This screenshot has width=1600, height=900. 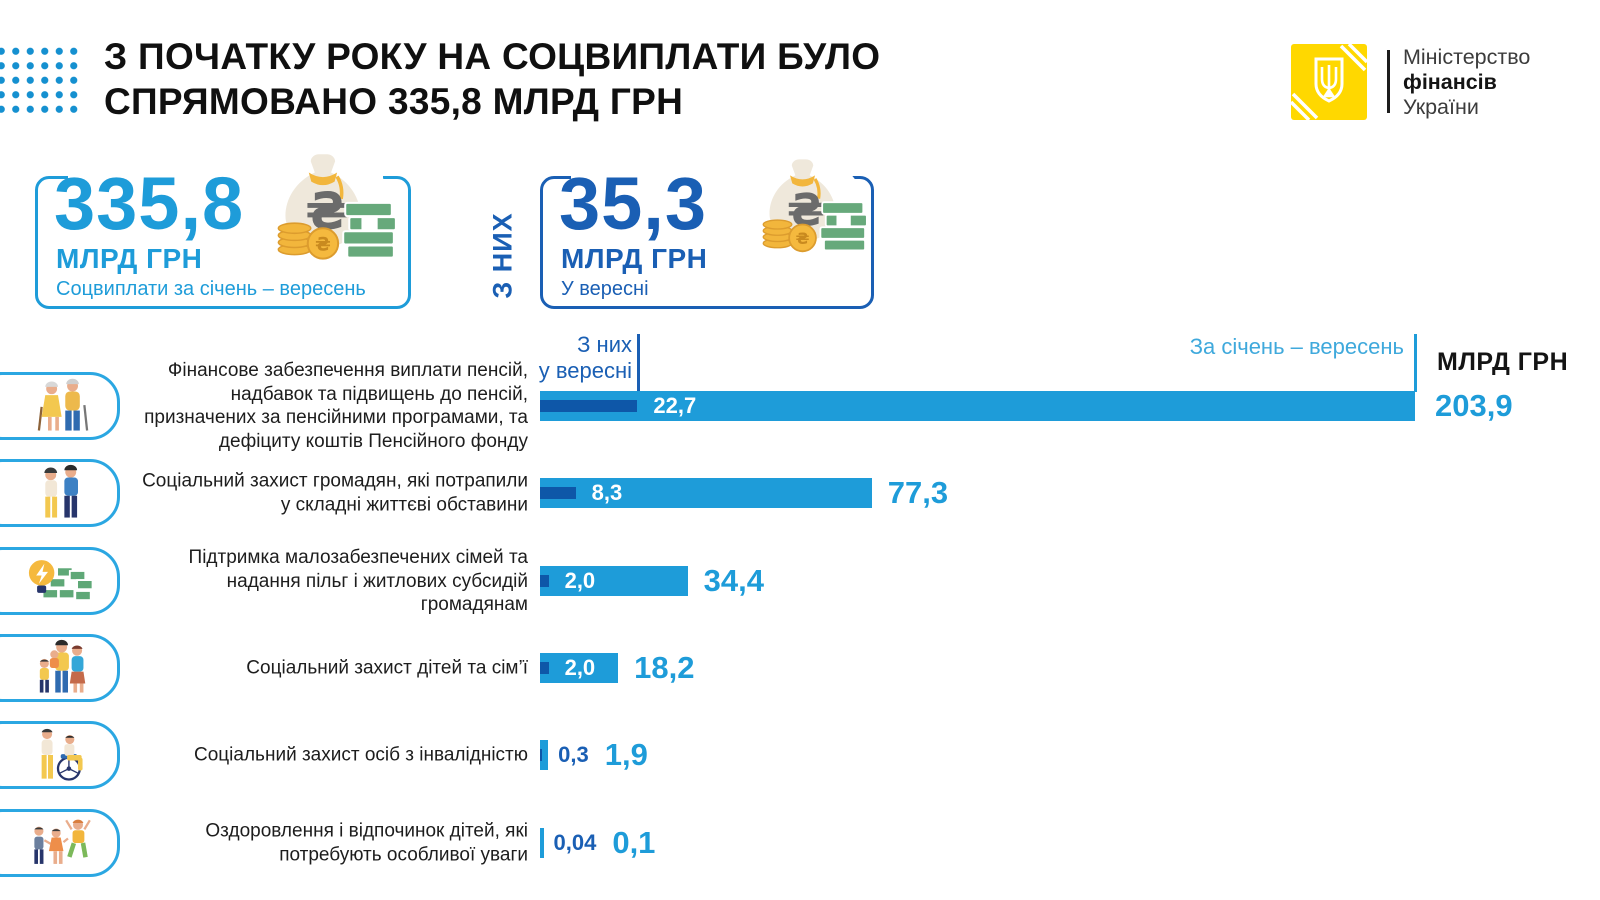 What do you see at coordinates (39, 79) in the screenshot?
I see `decorative-dot-grid` at bounding box center [39, 79].